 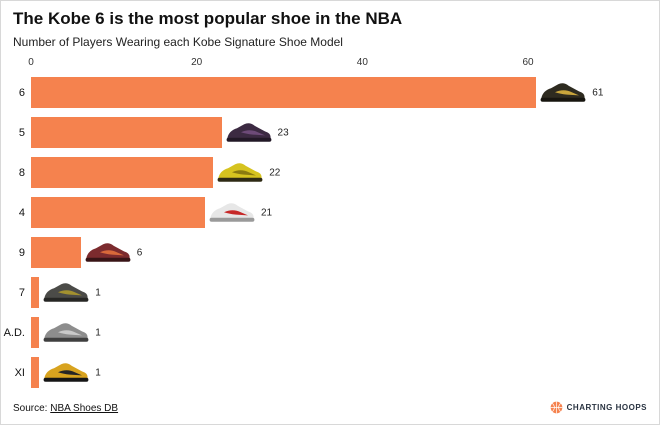 I want to click on kobe-8-shoe-icon, so click(x=240, y=173).